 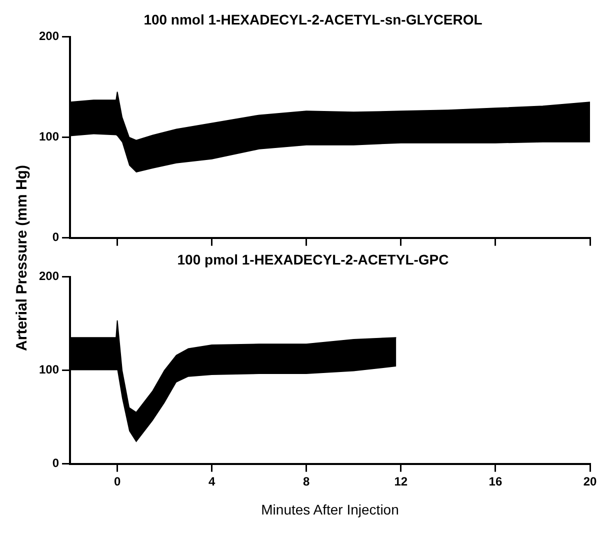 I want to click on x-axis-title: Minutes After Injection, so click(x=330, y=509).